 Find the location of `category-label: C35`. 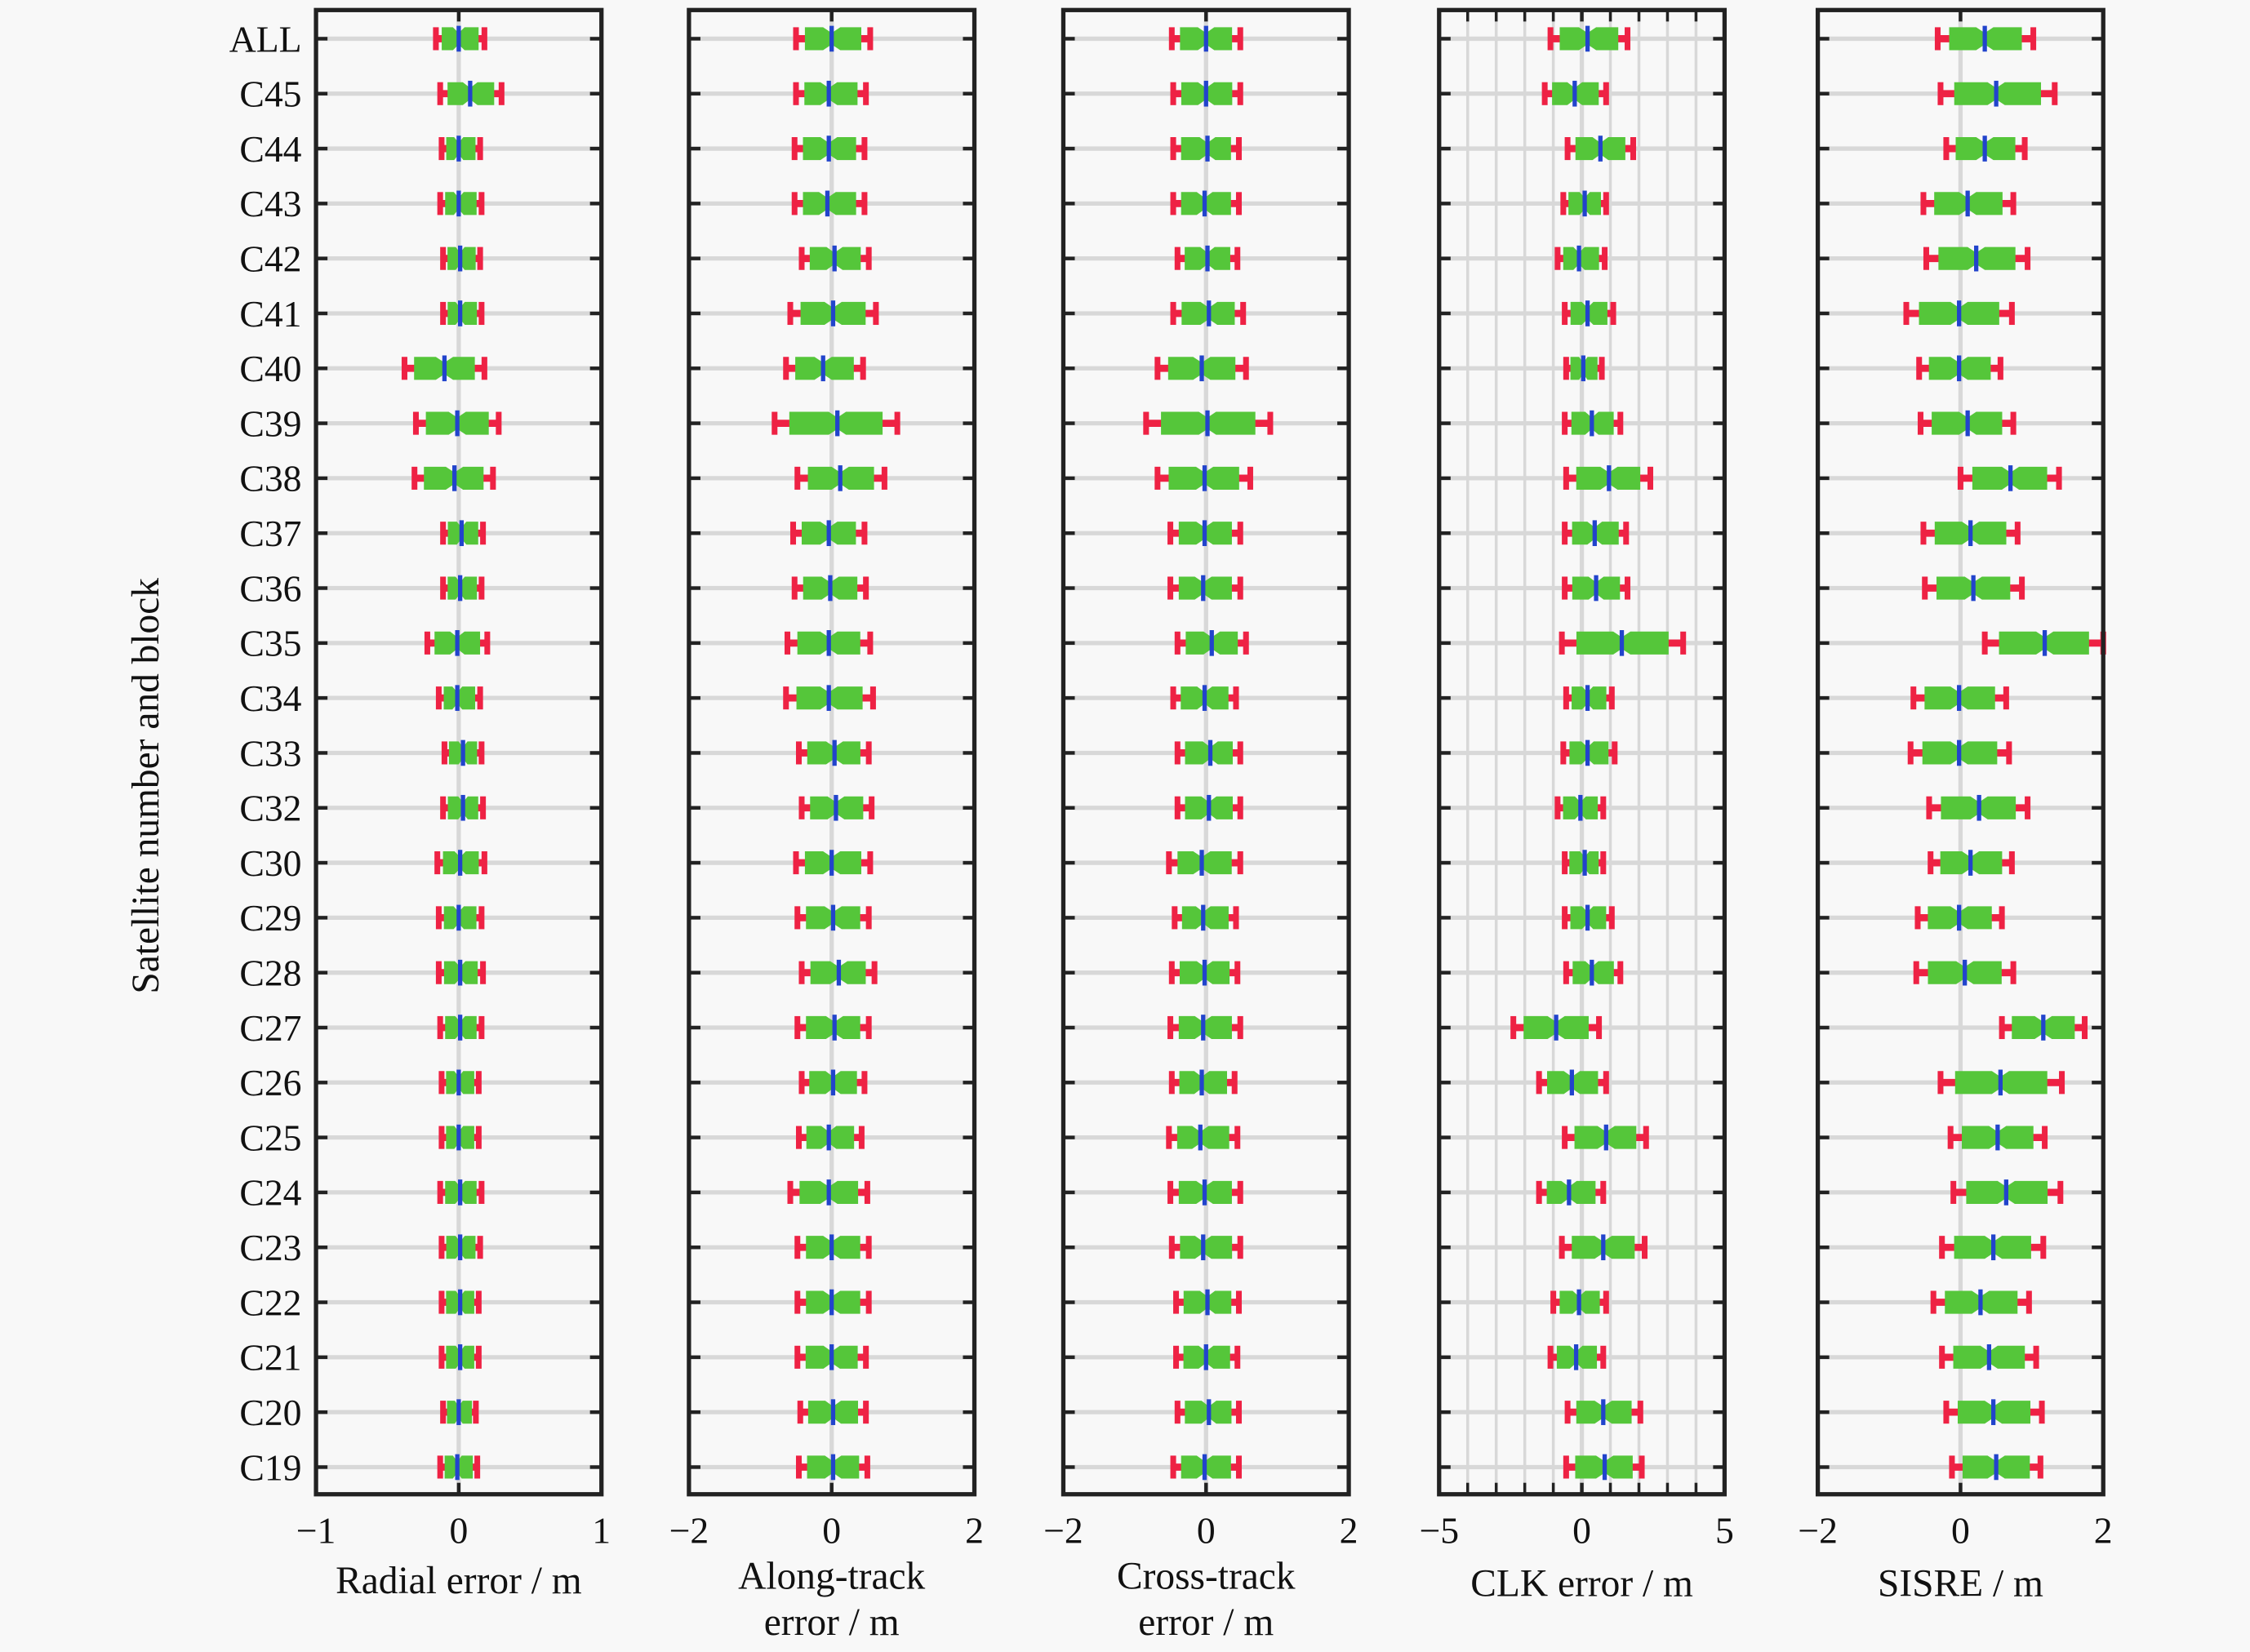

category-label: C35 is located at coordinates (270, 643).